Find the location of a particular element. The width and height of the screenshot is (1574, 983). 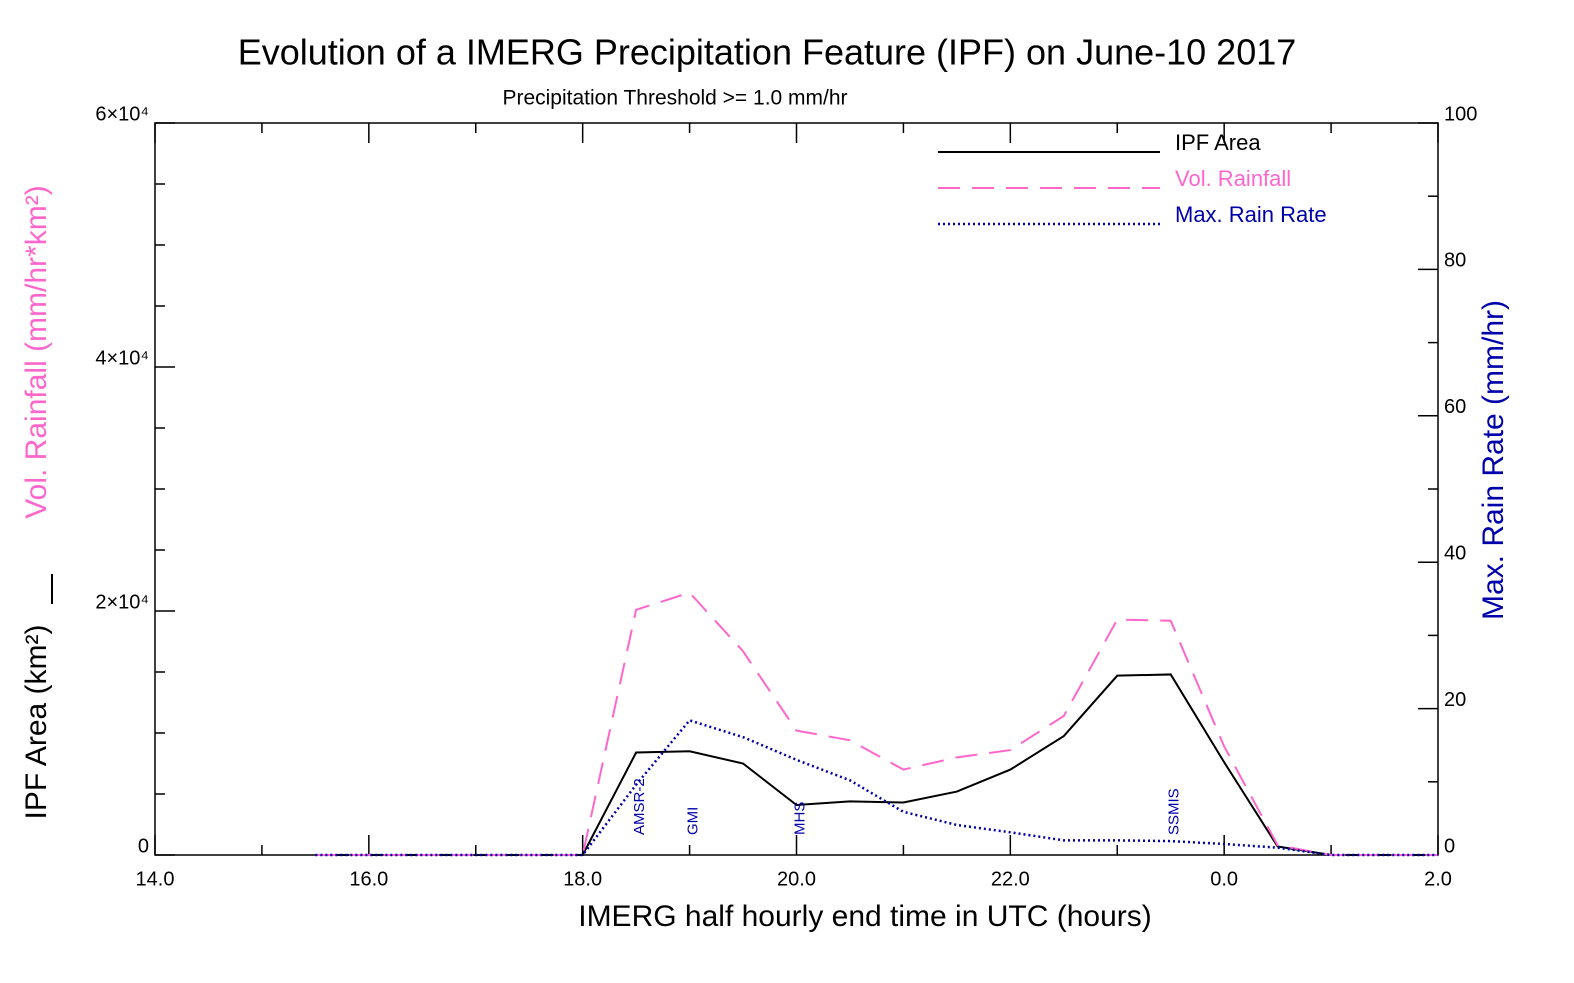

legend-label: Vol. Rainfall is located at coordinates (1233, 178).